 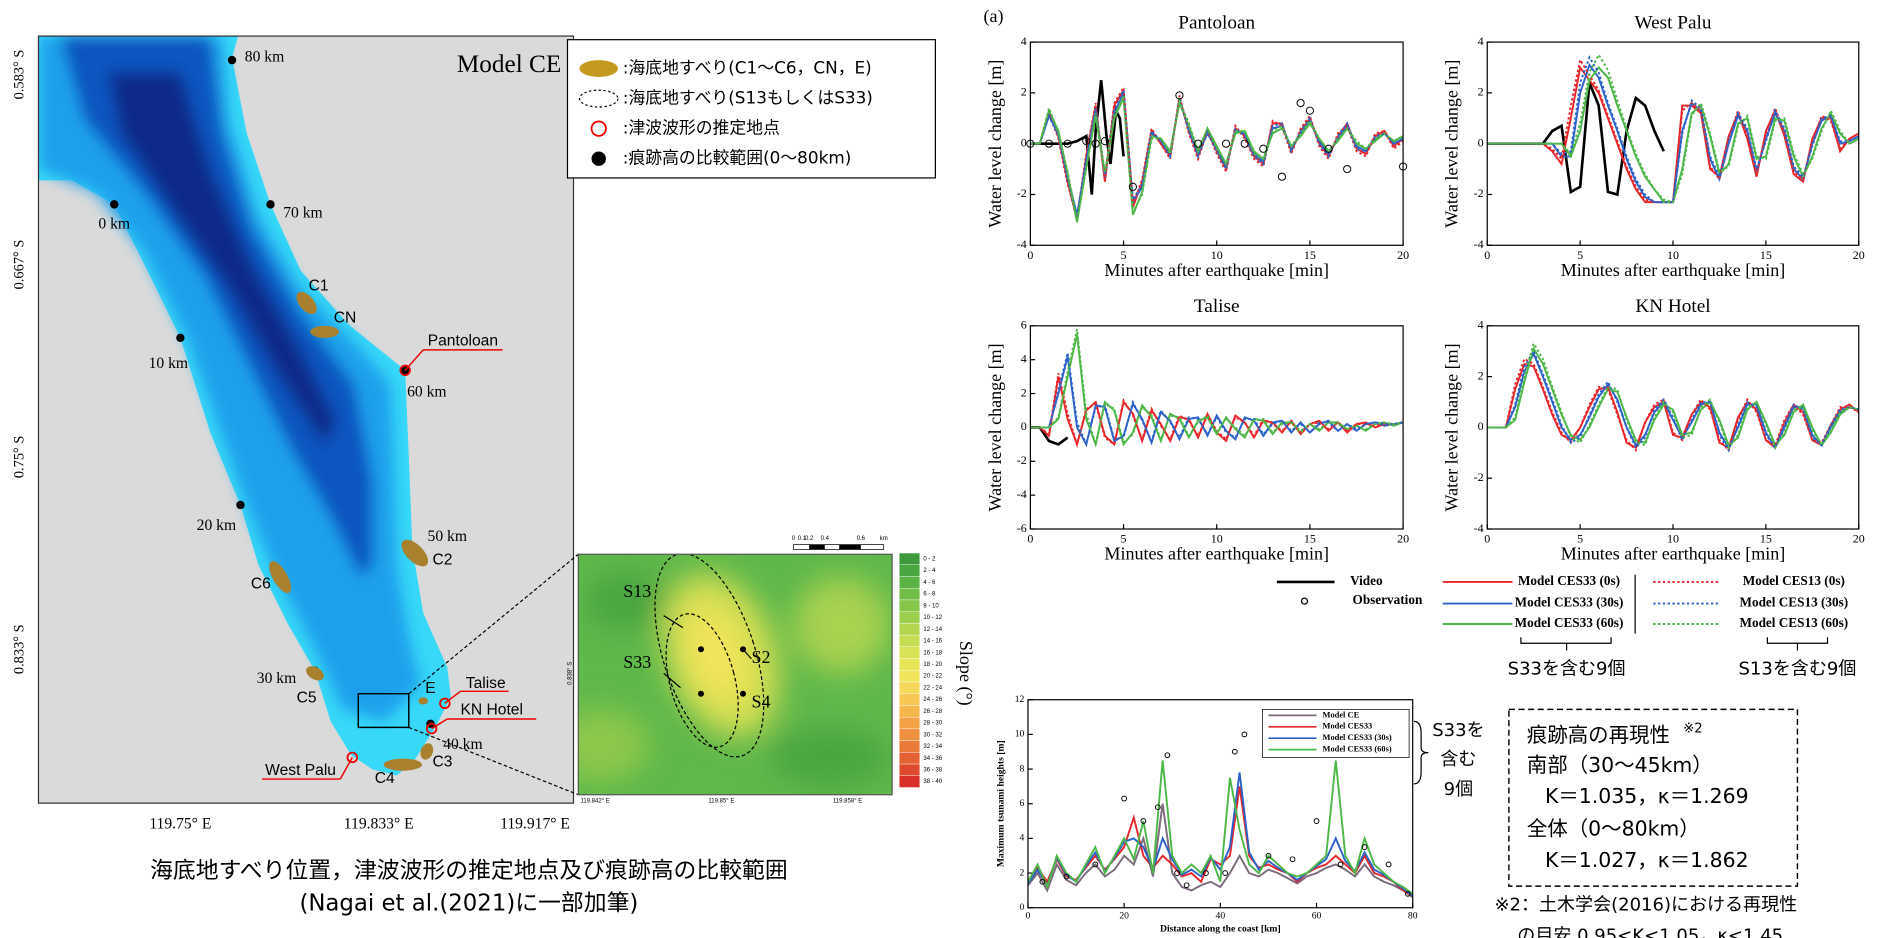 I want to click on inset-image, so click(x=735, y=674).